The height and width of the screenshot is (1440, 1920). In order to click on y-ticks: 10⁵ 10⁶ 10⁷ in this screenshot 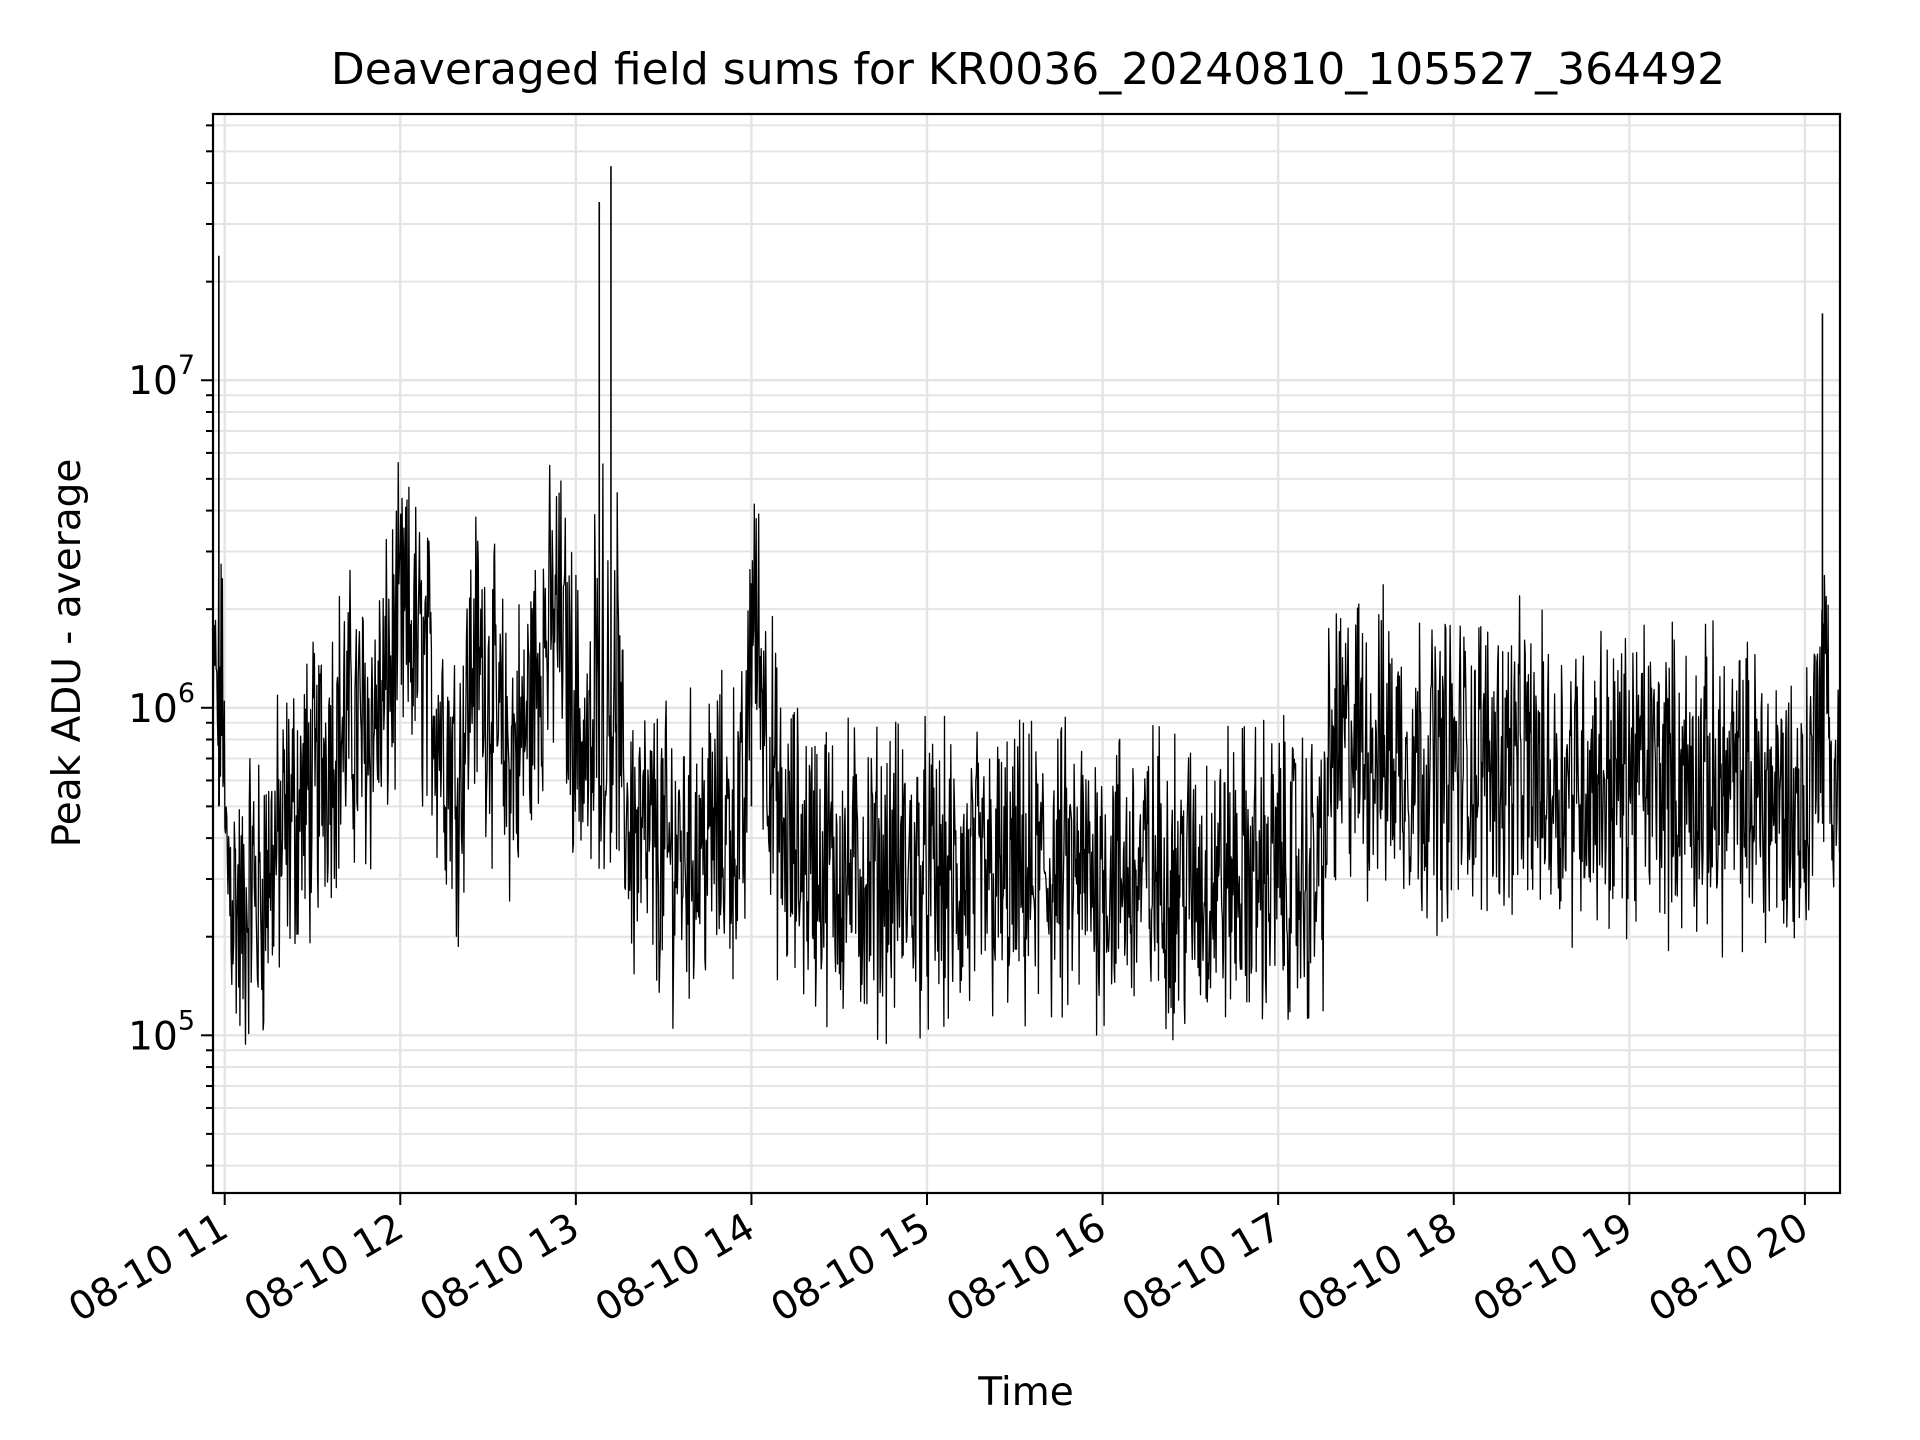, I will do `click(170, 645)`.